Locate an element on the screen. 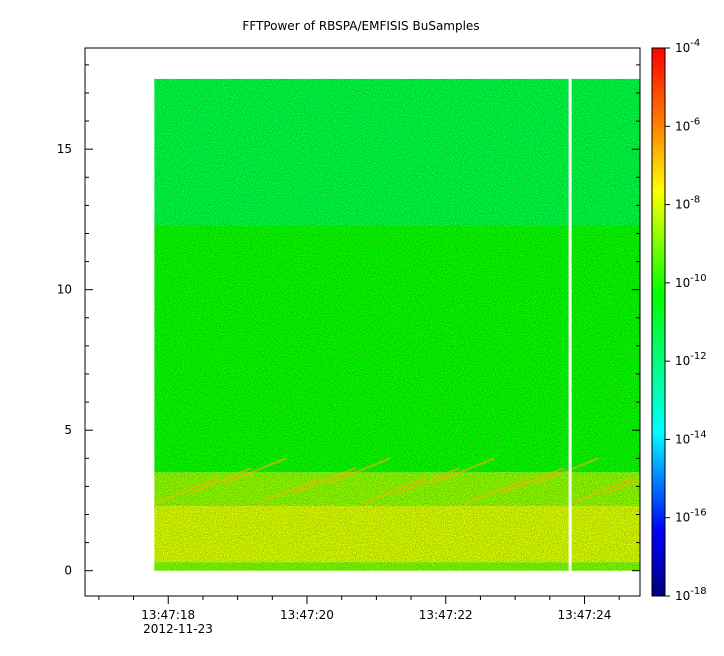 This screenshot has width=724, height=656. colorbar-tick-label: 10⁻¹⁴ is located at coordinates (691, 437).